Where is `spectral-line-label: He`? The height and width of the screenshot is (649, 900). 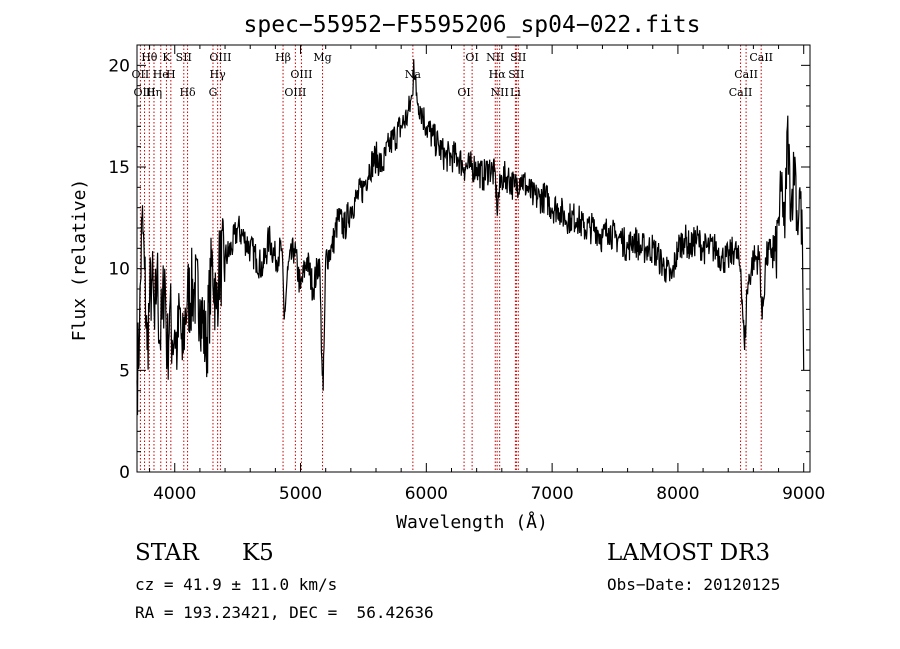
spectral-line-label: He is located at coordinates (161, 74).